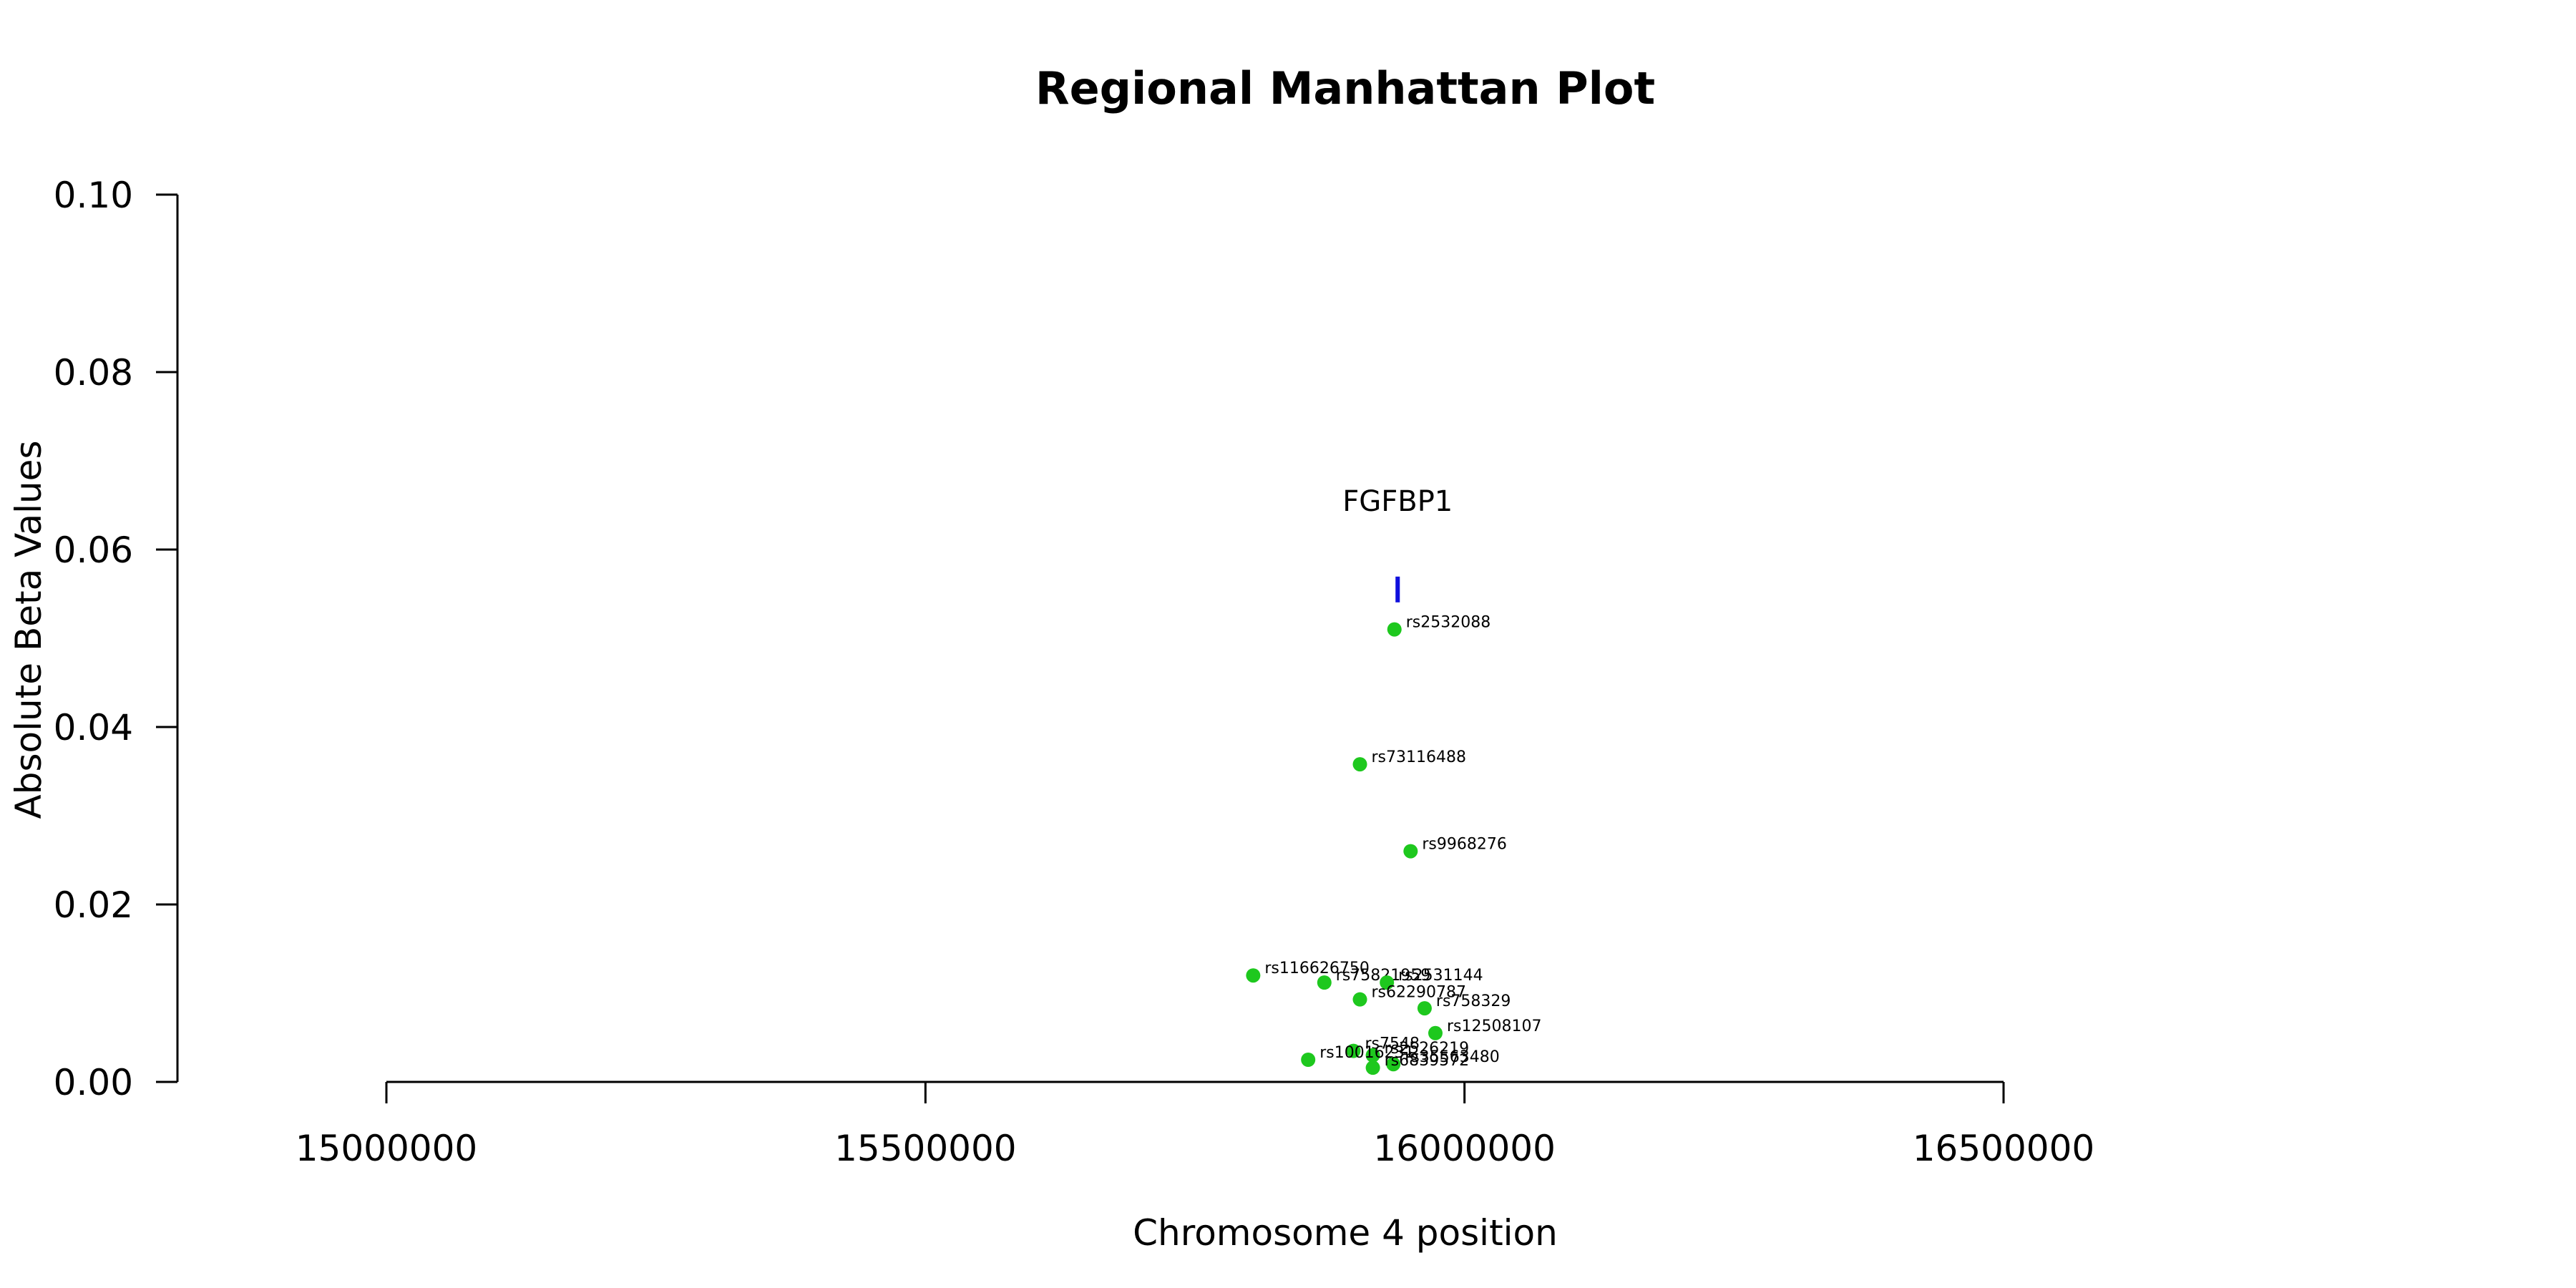  What do you see at coordinates (1345, 88) in the screenshot?
I see `chart-title: Regional Manhattan Plot` at bounding box center [1345, 88].